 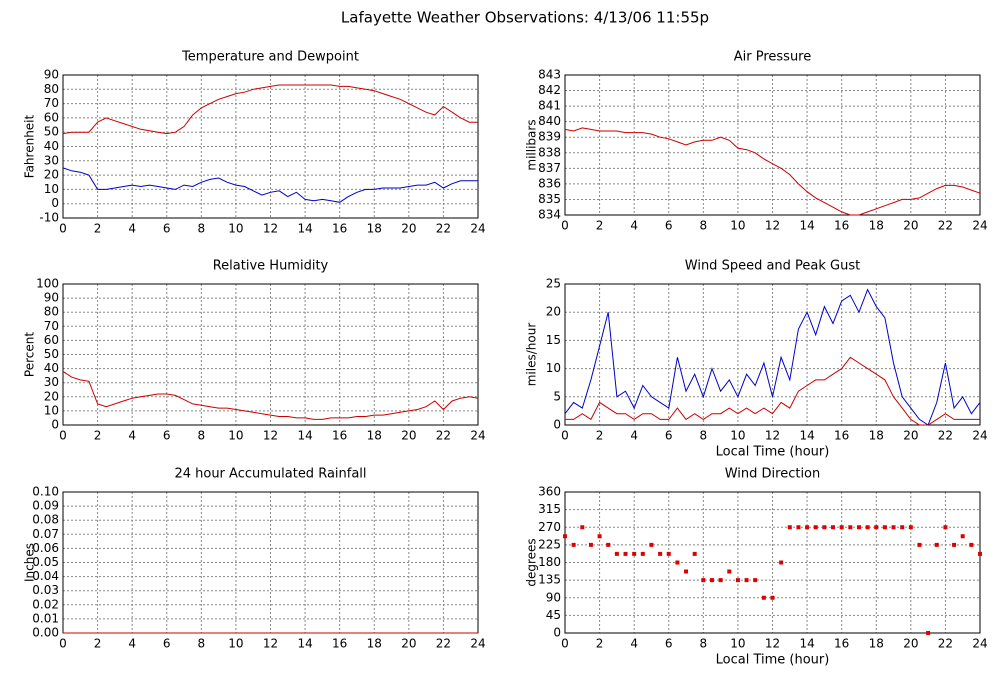 I want to click on y-tick-label: 15, so click(x=553, y=340).